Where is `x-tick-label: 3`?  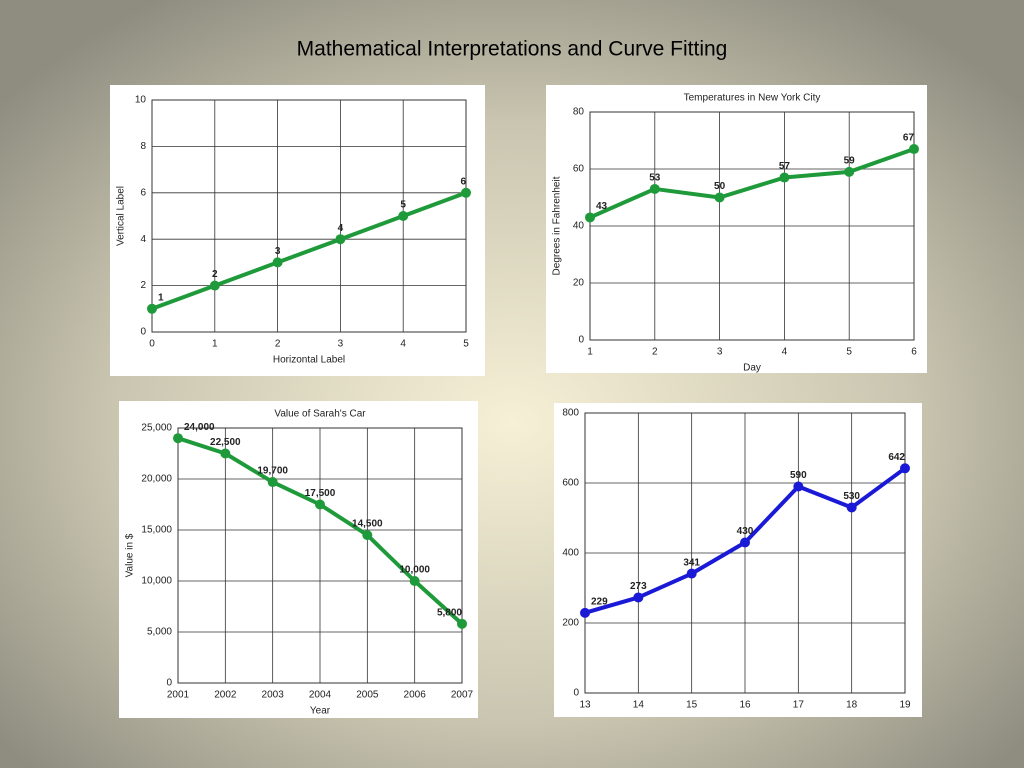
x-tick-label: 3 is located at coordinates (341, 344).